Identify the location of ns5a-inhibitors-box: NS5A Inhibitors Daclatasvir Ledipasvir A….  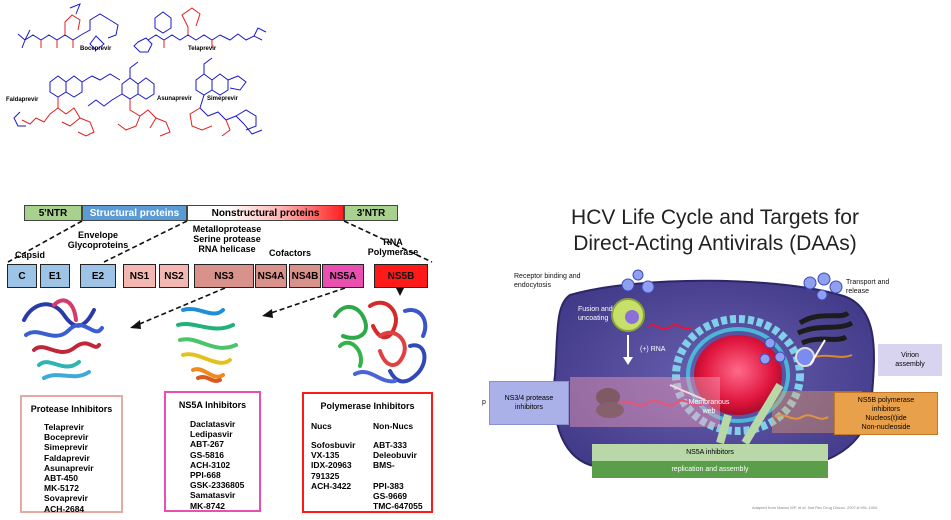
(212, 451).